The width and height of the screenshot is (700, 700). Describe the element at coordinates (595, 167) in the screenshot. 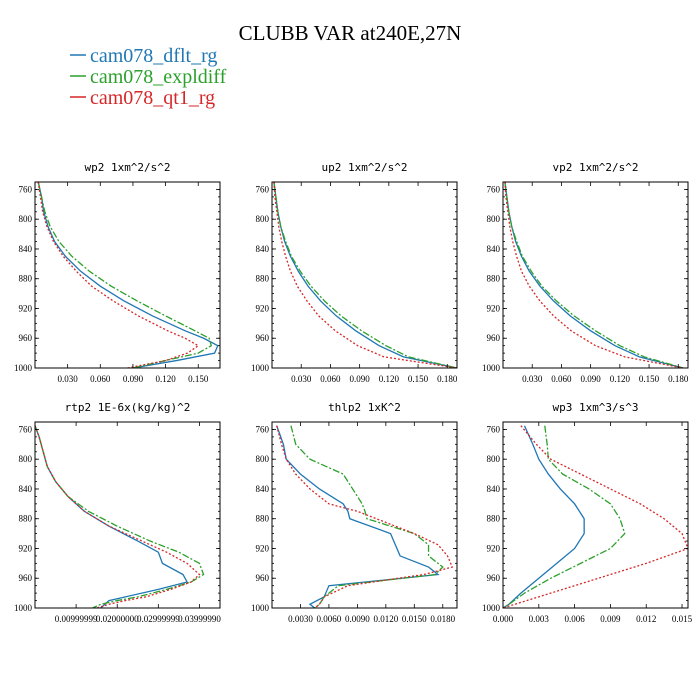

I see `panel-title: vp2 1xm^2/s^2` at that location.